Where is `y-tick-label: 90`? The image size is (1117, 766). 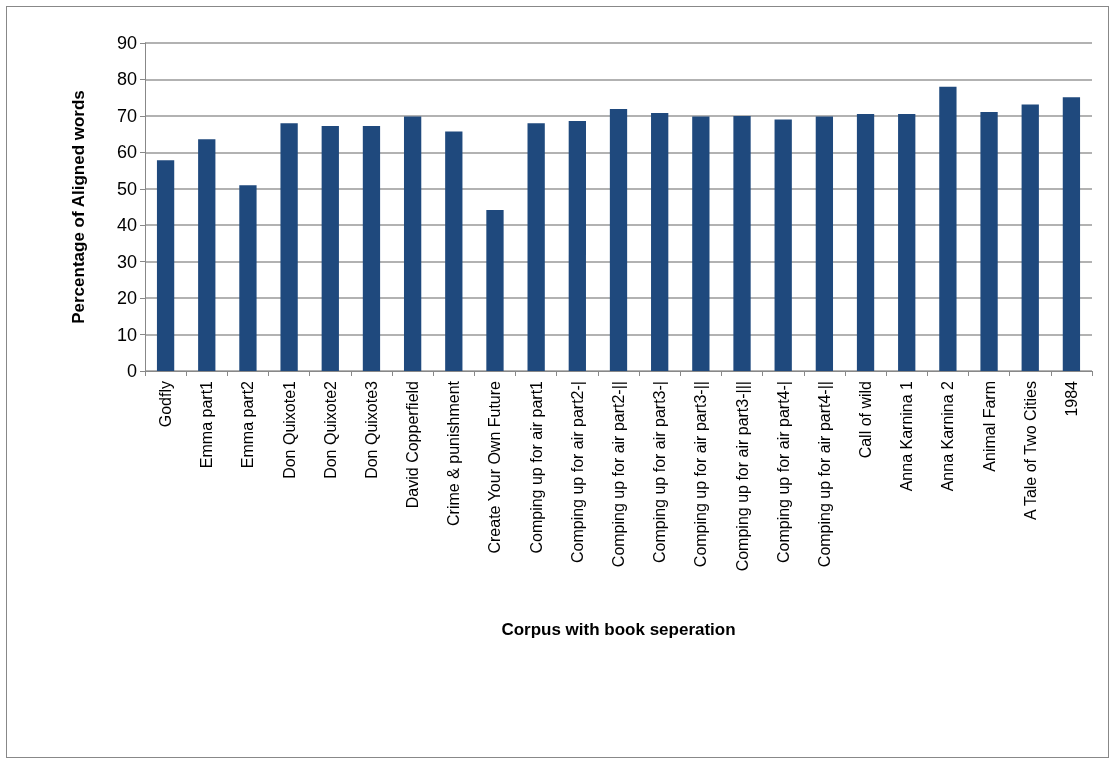 y-tick-label: 90 is located at coordinates (126, 43).